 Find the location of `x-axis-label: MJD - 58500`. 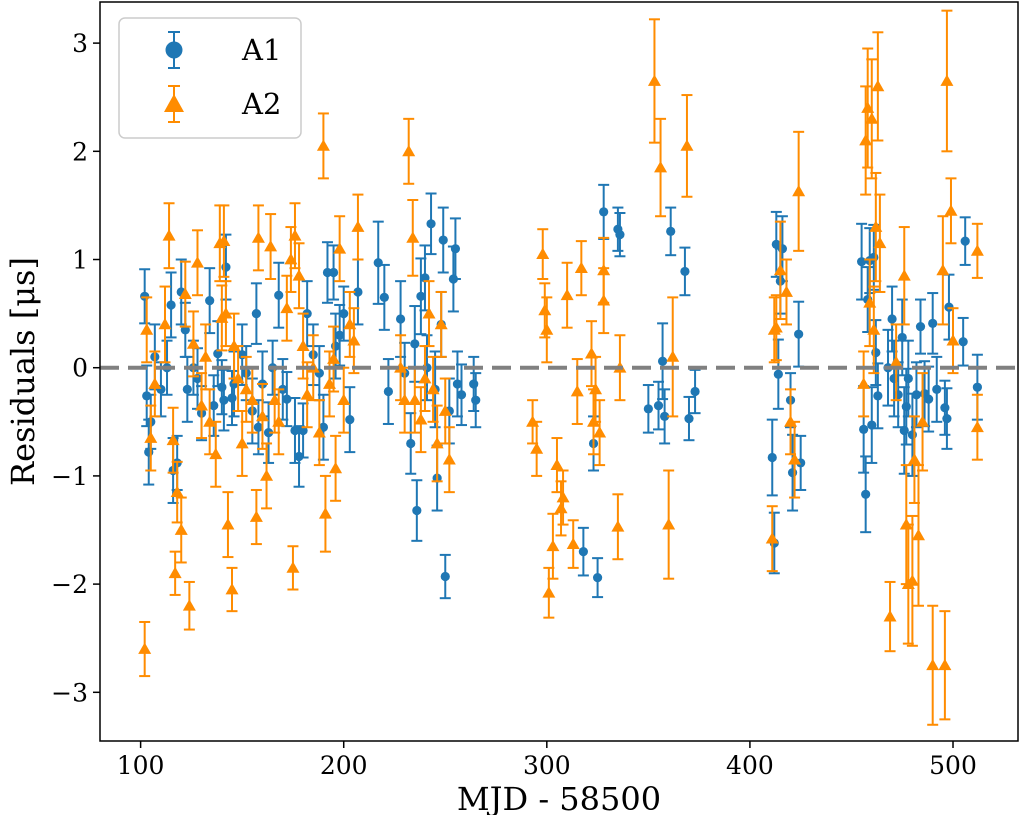

x-axis-label: MJD - 58500 is located at coordinates (559, 797).